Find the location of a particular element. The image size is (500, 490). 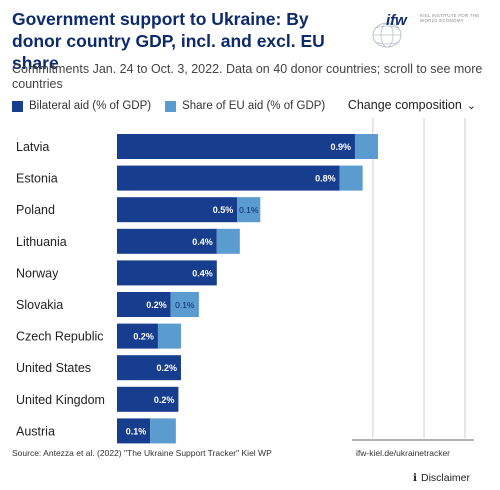

data-label-bilateral: 0.8% is located at coordinates (325, 179).